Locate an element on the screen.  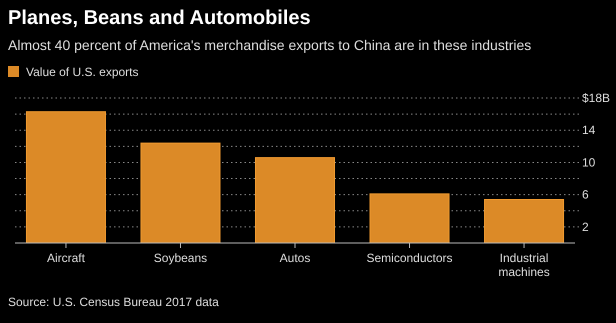
y-tick-label: 14 is located at coordinates (589, 130).